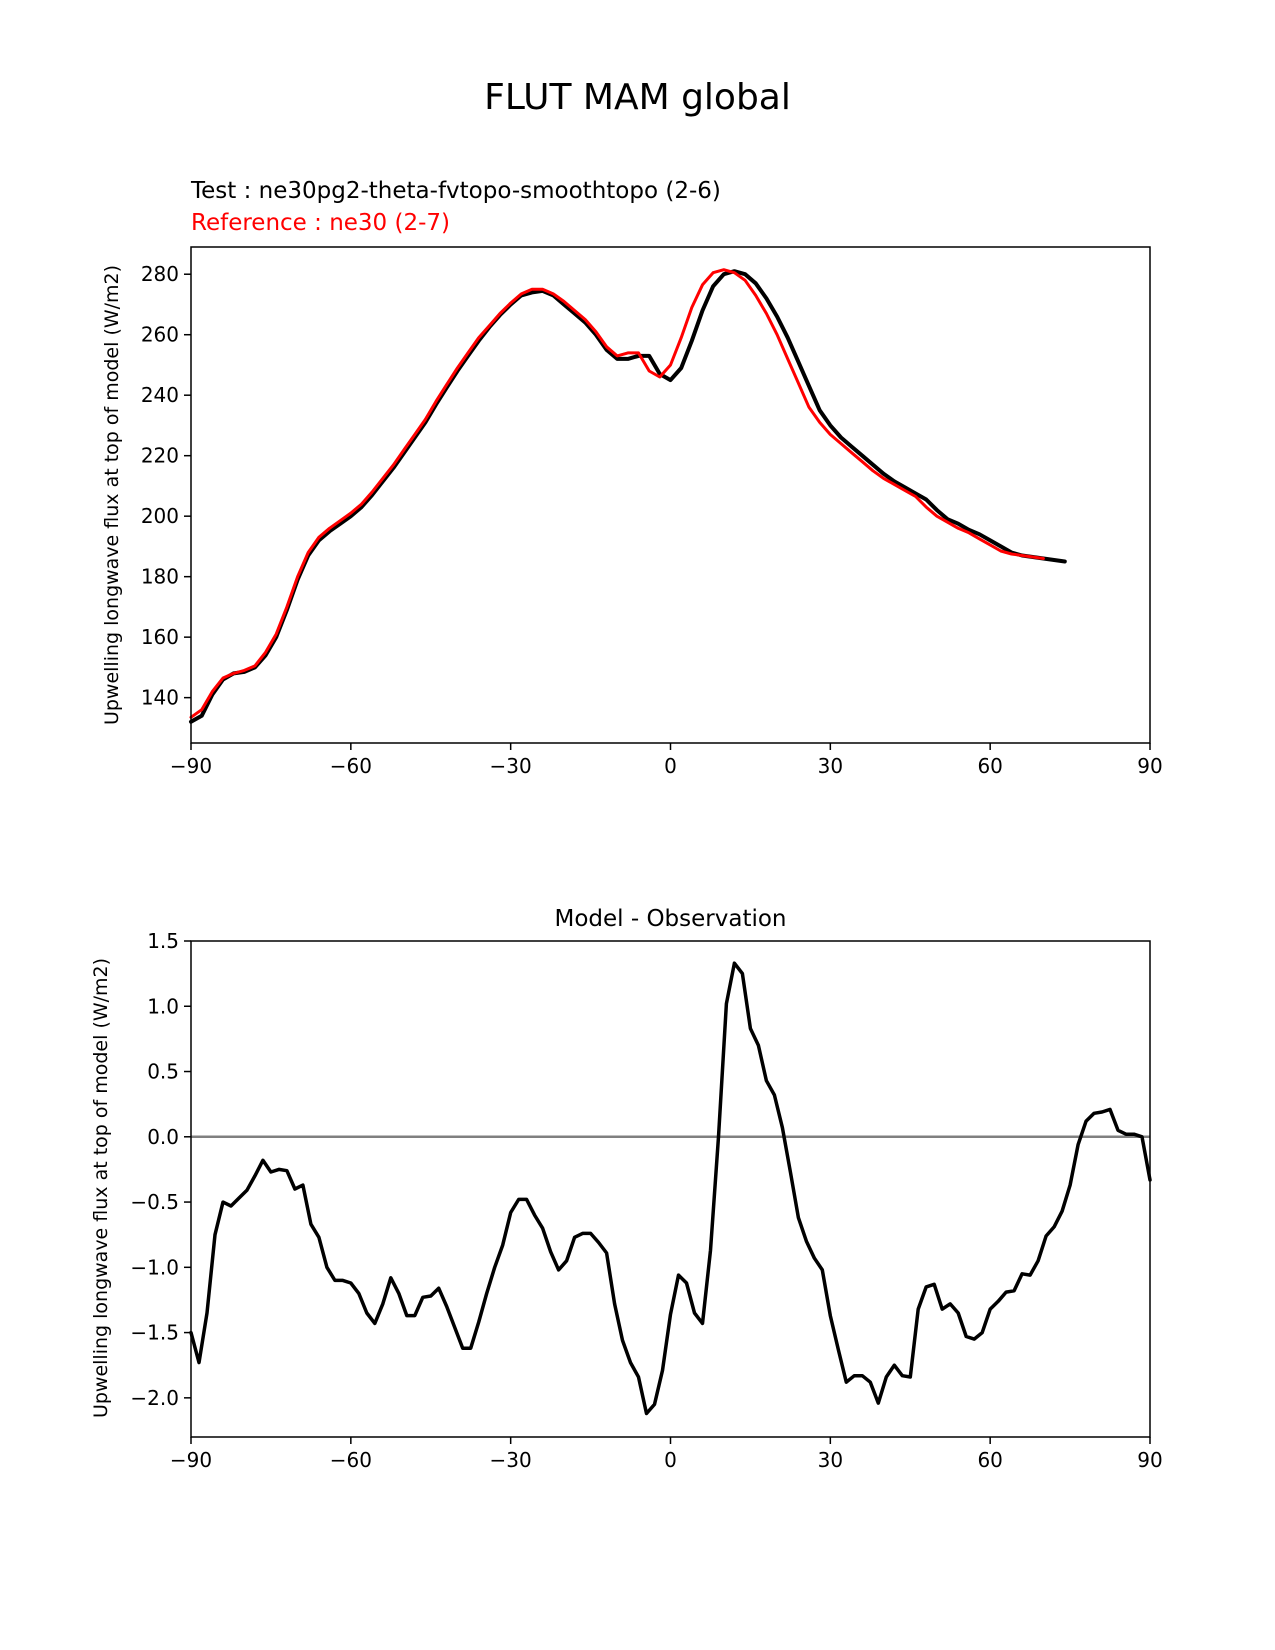 The image size is (1275, 1650). I want to click on difference-title: Model - Observation, so click(670, 919).